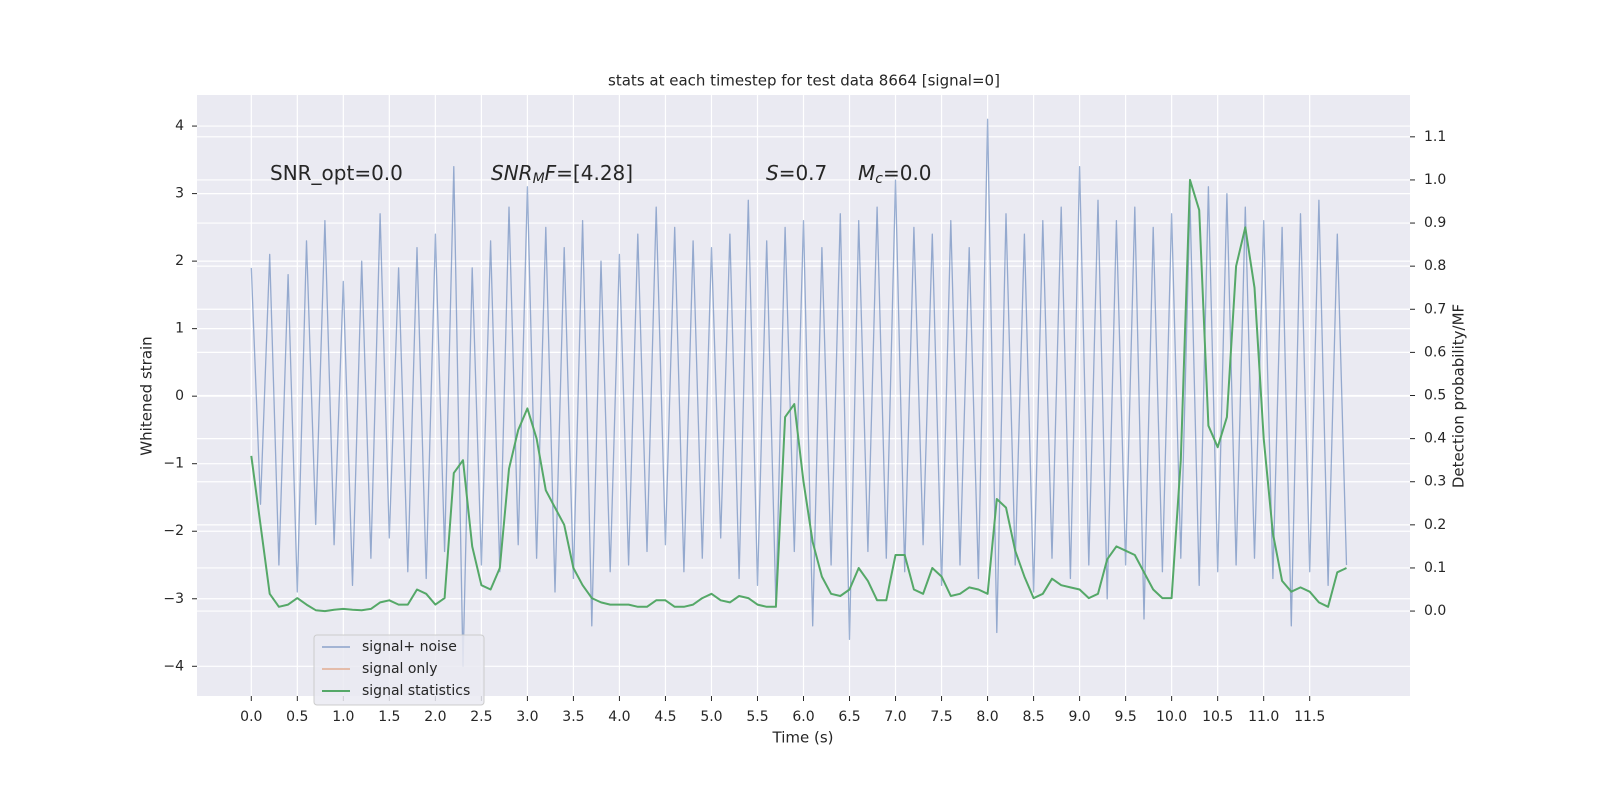 The image size is (1600, 800). I want to click on annotation-part: SNR_opt=0.0, so click(336, 173).